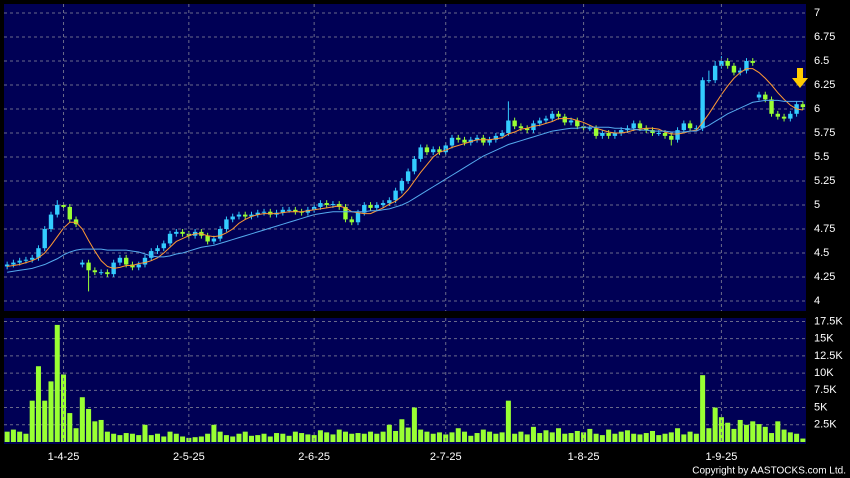 The width and height of the screenshot is (850, 478). I want to click on arrow-marker, so click(800, 78).